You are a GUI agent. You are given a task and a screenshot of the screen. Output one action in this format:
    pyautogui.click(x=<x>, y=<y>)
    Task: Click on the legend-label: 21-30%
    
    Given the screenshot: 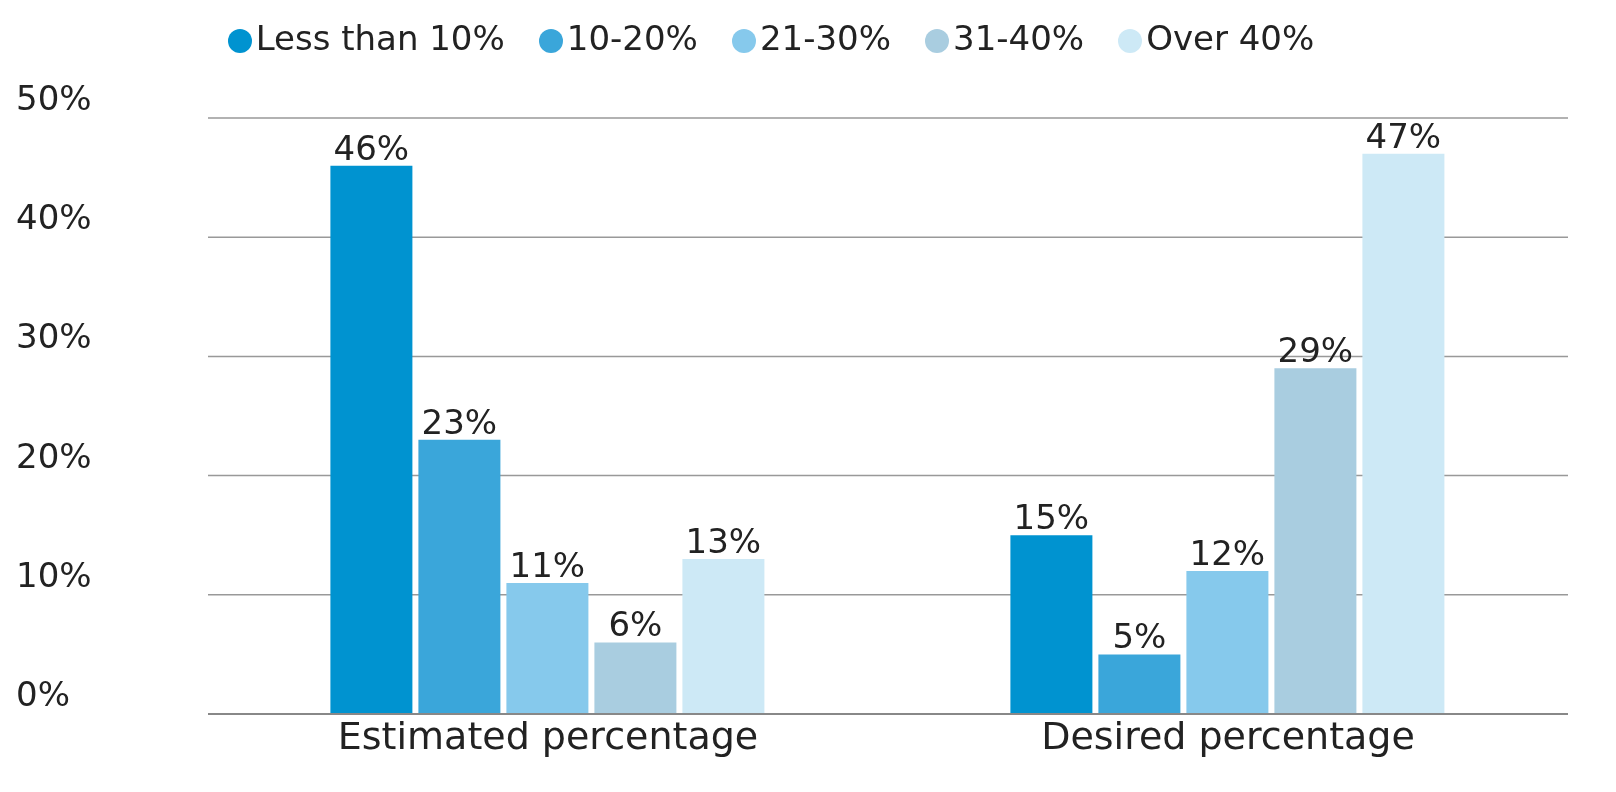 What is the action you would take?
    pyautogui.click(x=825, y=38)
    